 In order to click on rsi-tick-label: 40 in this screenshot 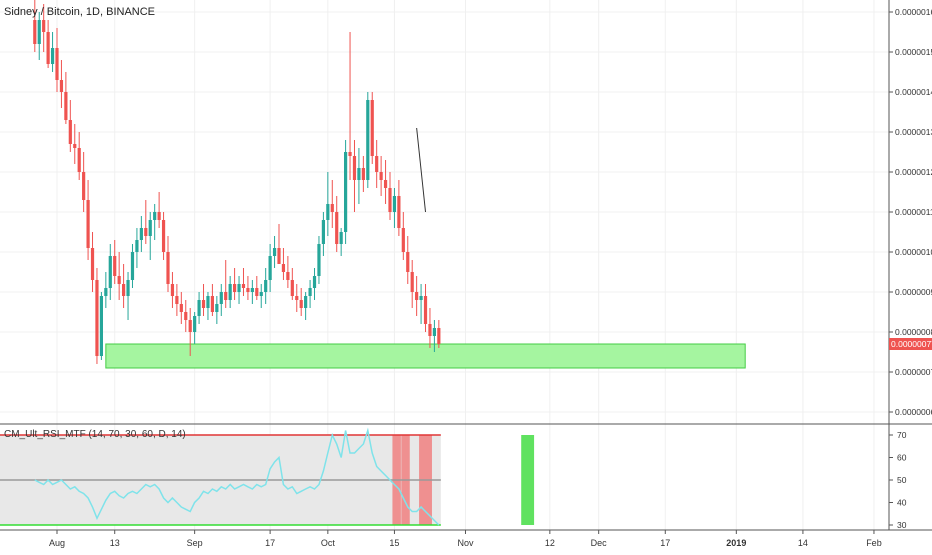, I will do `click(902, 503)`.